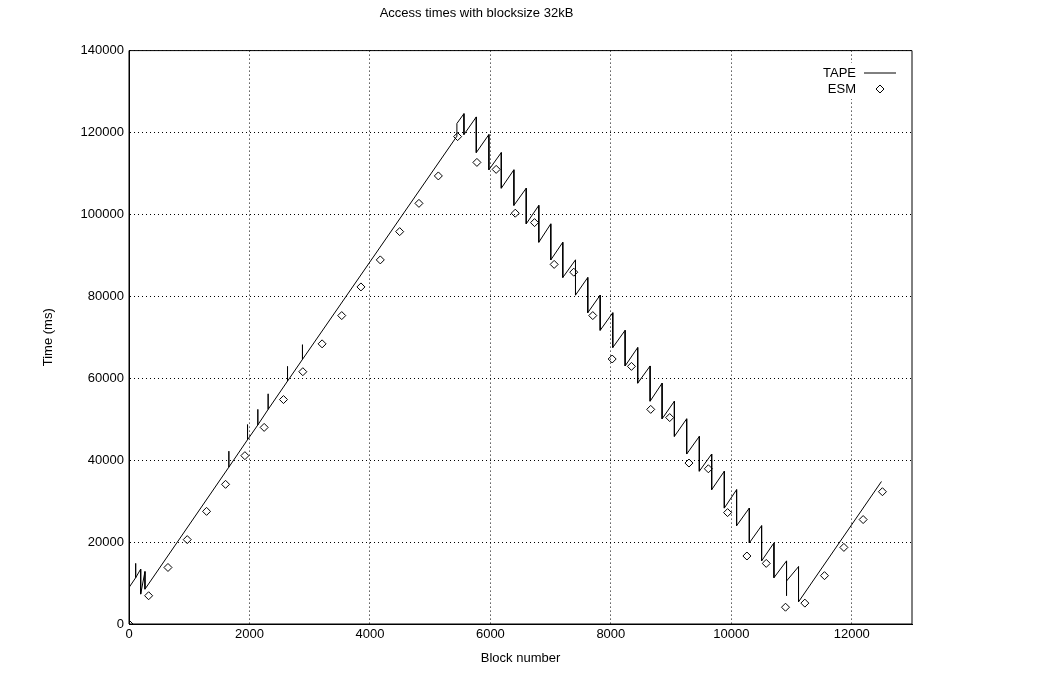  Describe the element at coordinates (102, 132) in the screenshot. I see `y-tick-label: 120000` at that location.